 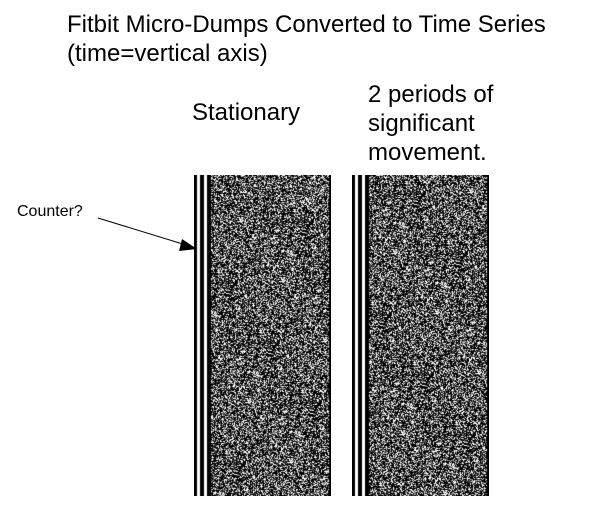 I want to click on counter-annotation-label: Counter?, so click(x=50, y=211).